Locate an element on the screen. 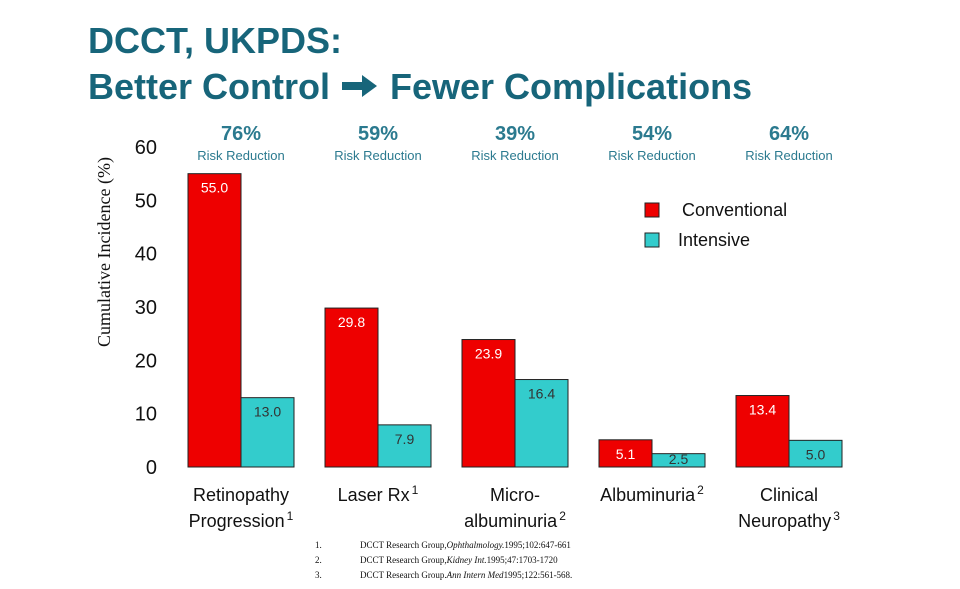 Image resolution: width=960 pixels, height=589 pixels. category-label: Albuminuria 2 is located at coordinates (652, 494).